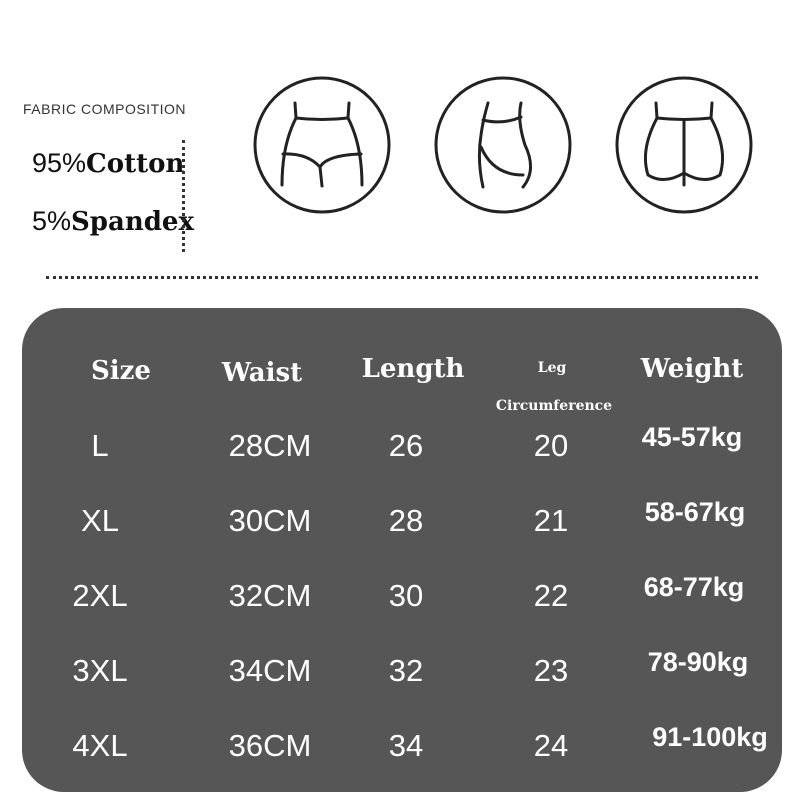  I want to click on cotton-percent: 95%, so click(59, 163).